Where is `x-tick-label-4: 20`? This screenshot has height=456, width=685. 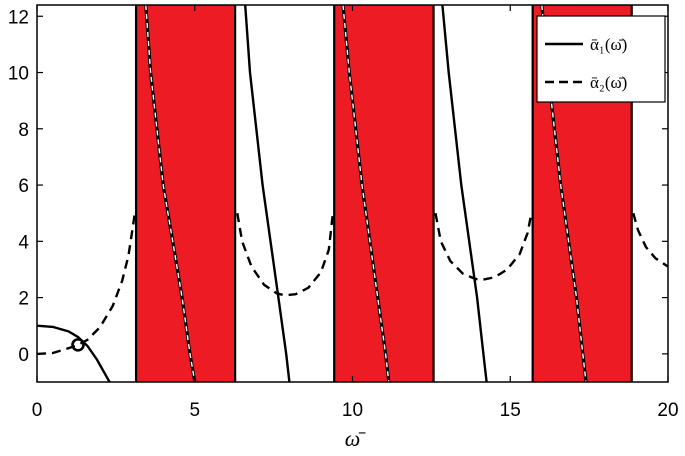 x-tick-label-4: 20 is located at coordinates (667, 410).